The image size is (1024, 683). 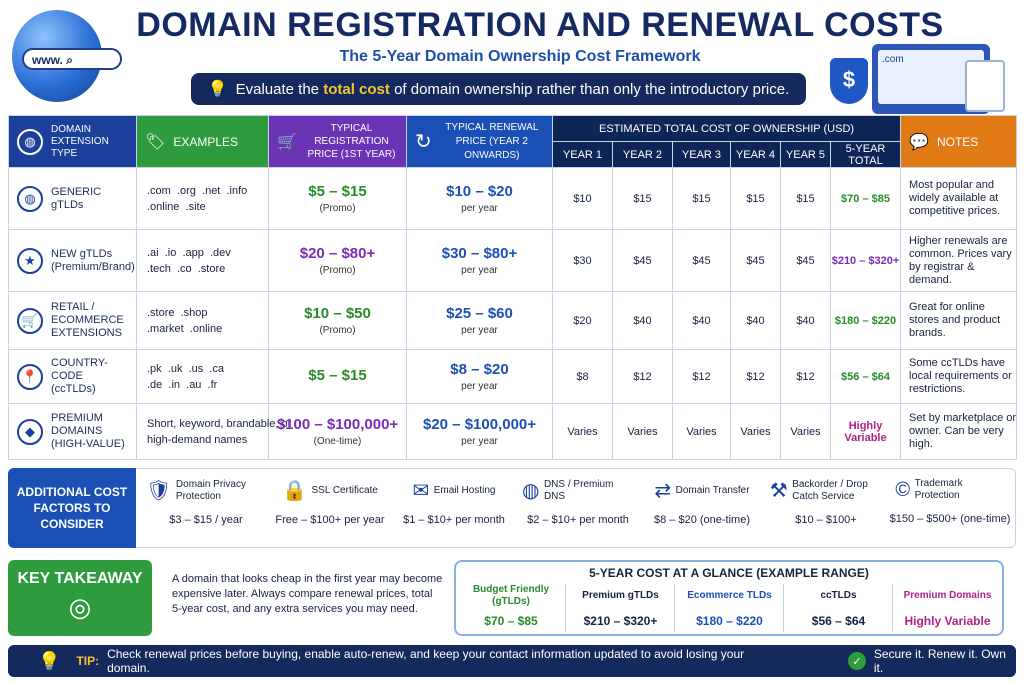 I want to click on cell-5yr-total: $210 – $320+, so click(x=865, y=260).